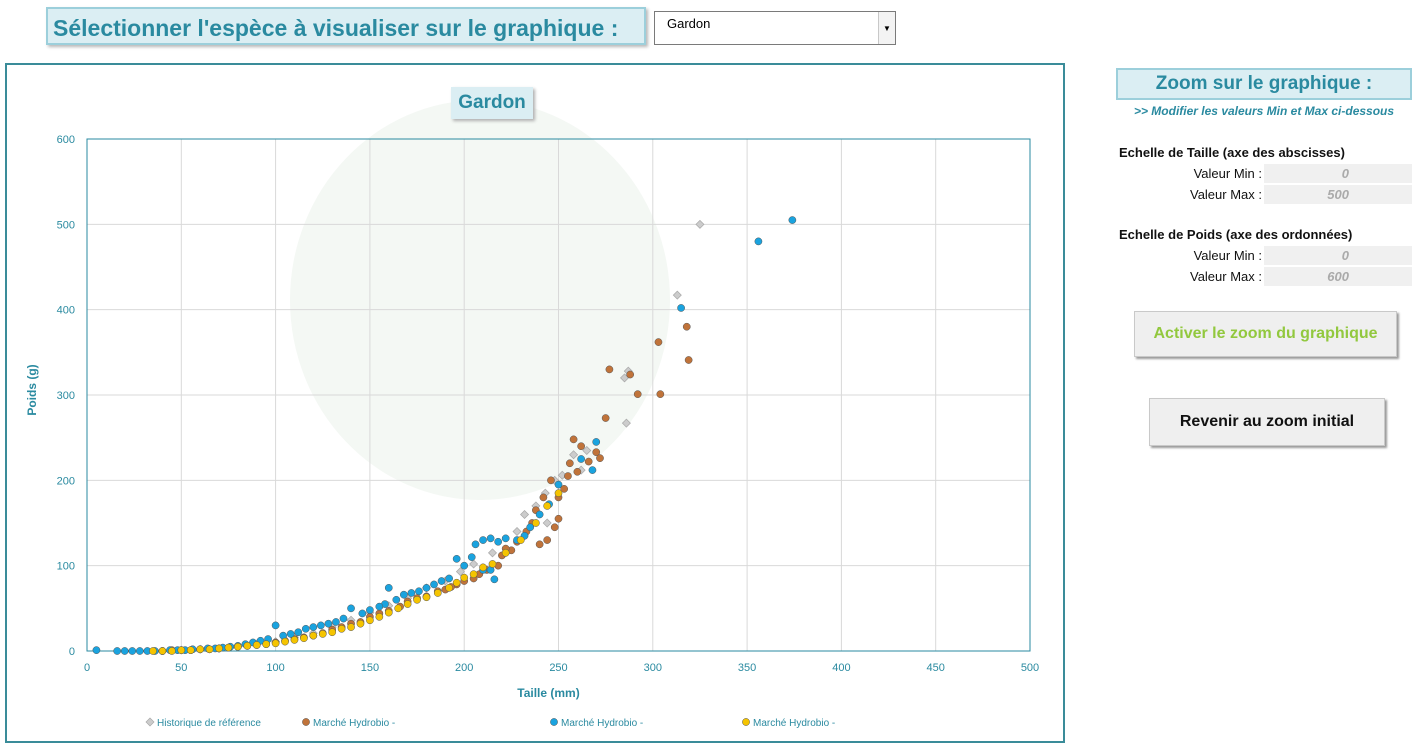 The height and width of the screenshot is (746, 1417). Describe the element at coordinates (794, 723) in the screenshot. I see `legend-label: Marché Hydrobio -` at that location.